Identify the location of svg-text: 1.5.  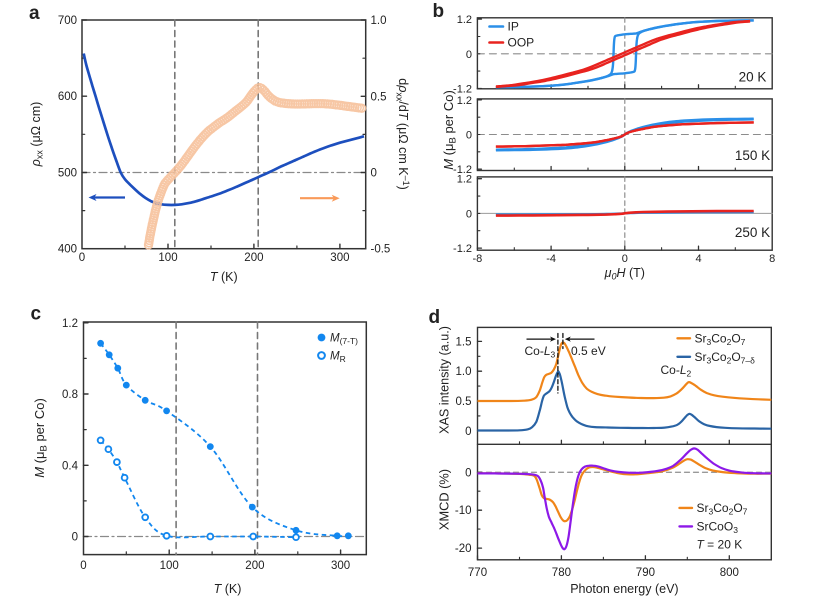
(464, 342).